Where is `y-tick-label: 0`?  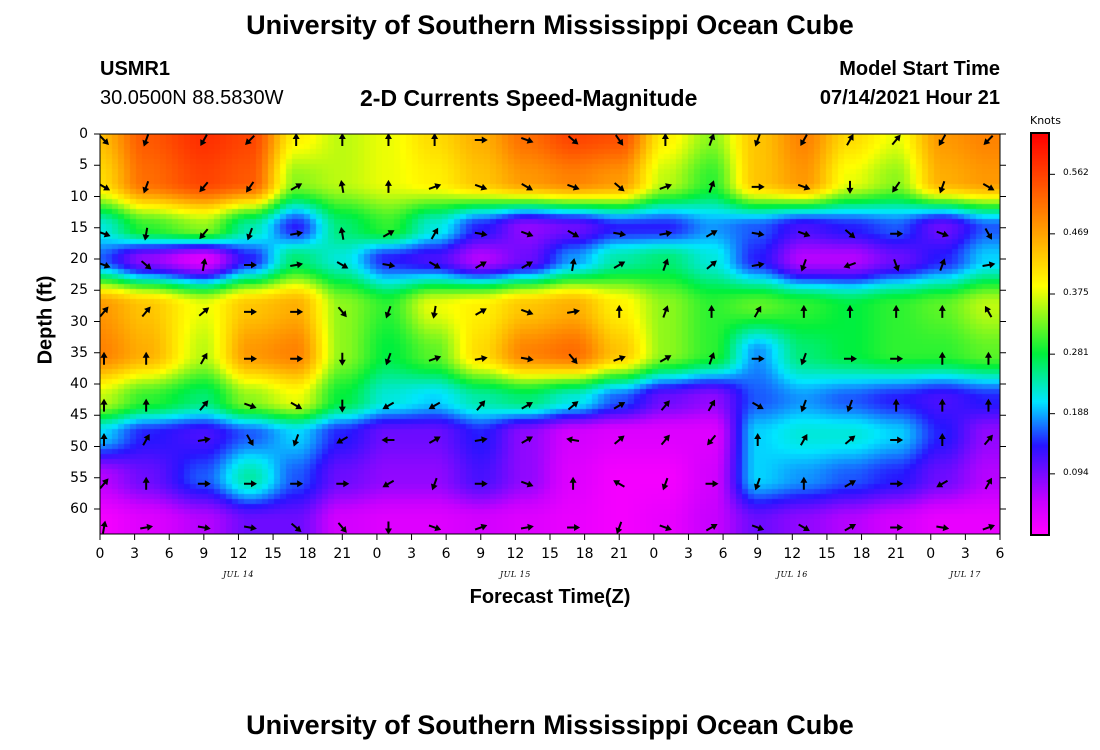 y-tick-label: 0 is located at coordinates (83, 134).